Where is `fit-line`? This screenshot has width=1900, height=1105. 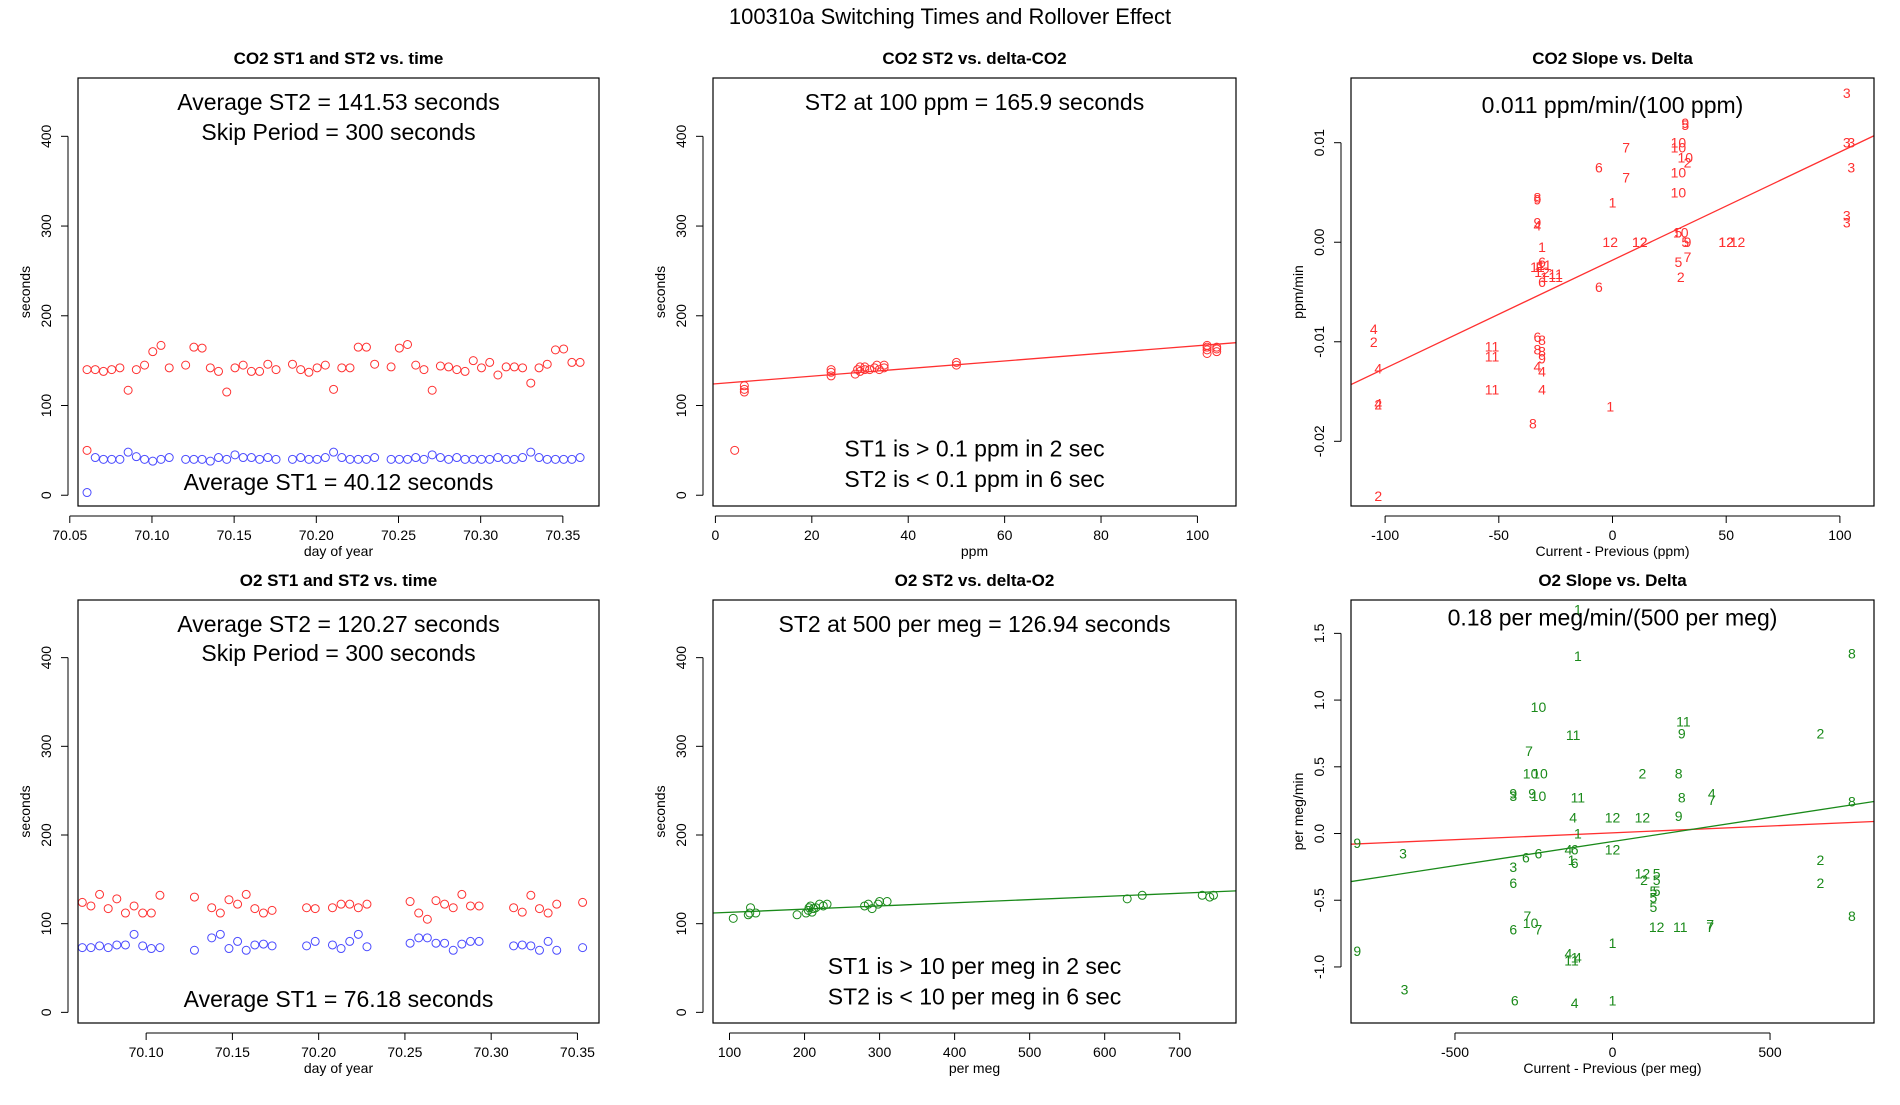
fit-line is located at coordinates (1612, 832).